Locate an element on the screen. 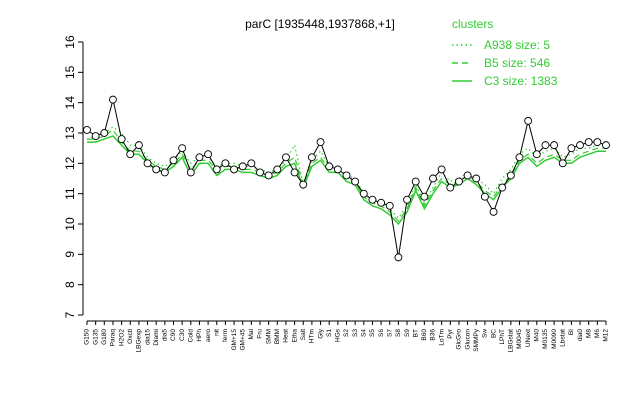  x-tick-label: G150 is located at coordinates (87, 337).